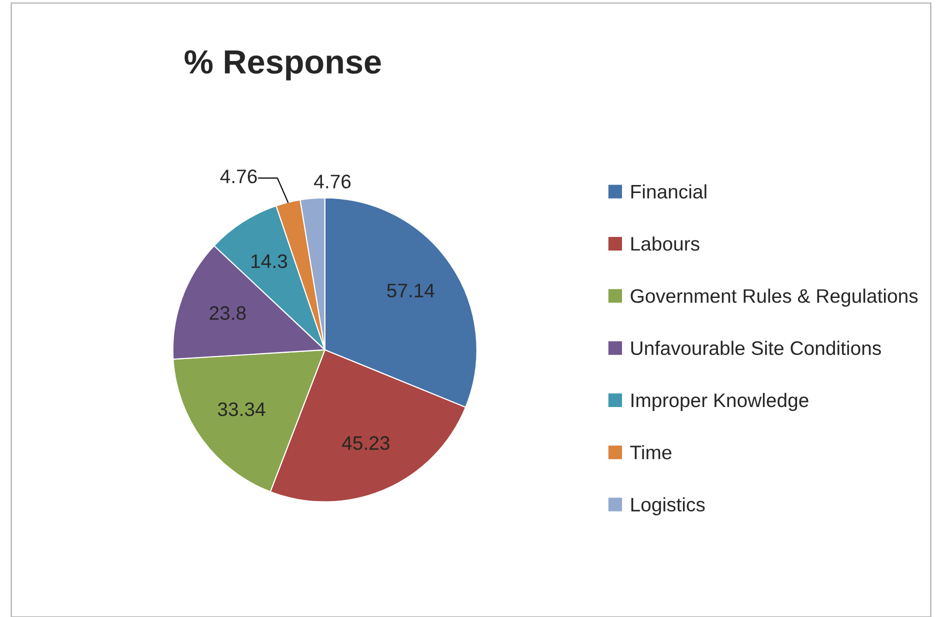 The image size is (943, 617). Describe the element at coordinates (665, 243) in the screenshot. I see `legend-label: Labours` at that location.